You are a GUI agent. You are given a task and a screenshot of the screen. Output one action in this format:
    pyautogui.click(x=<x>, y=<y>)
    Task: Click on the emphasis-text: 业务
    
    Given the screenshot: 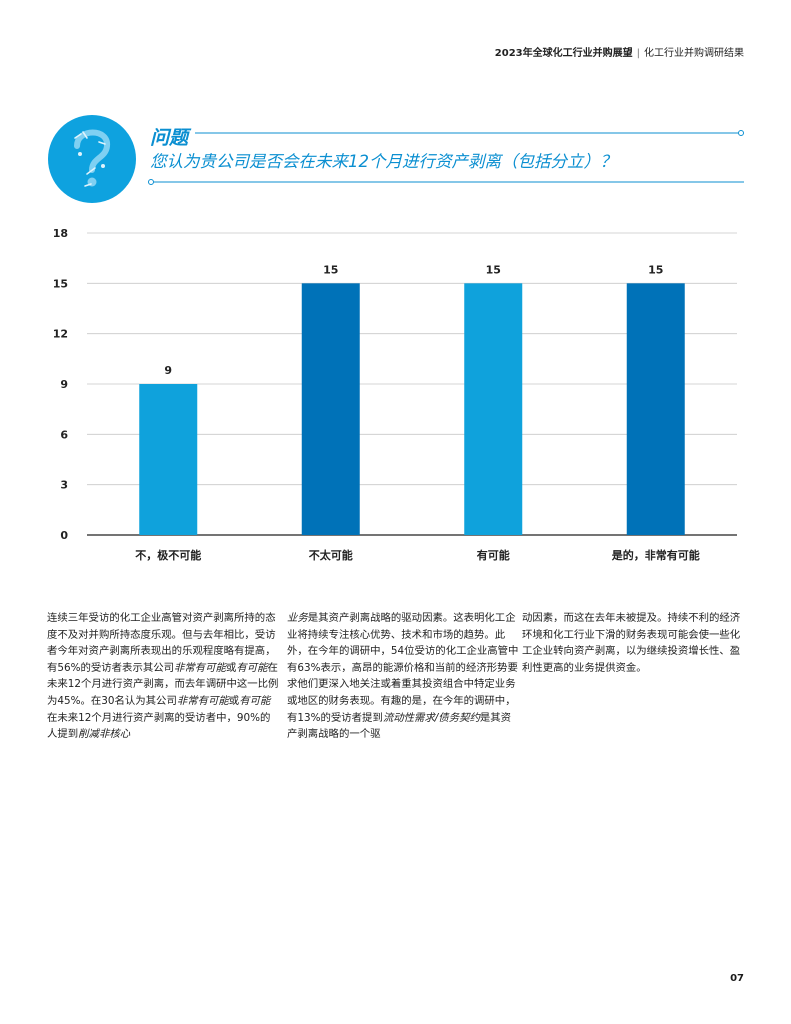 What is the action you would take?
    pyautogui.click(x=297, y=618)
    